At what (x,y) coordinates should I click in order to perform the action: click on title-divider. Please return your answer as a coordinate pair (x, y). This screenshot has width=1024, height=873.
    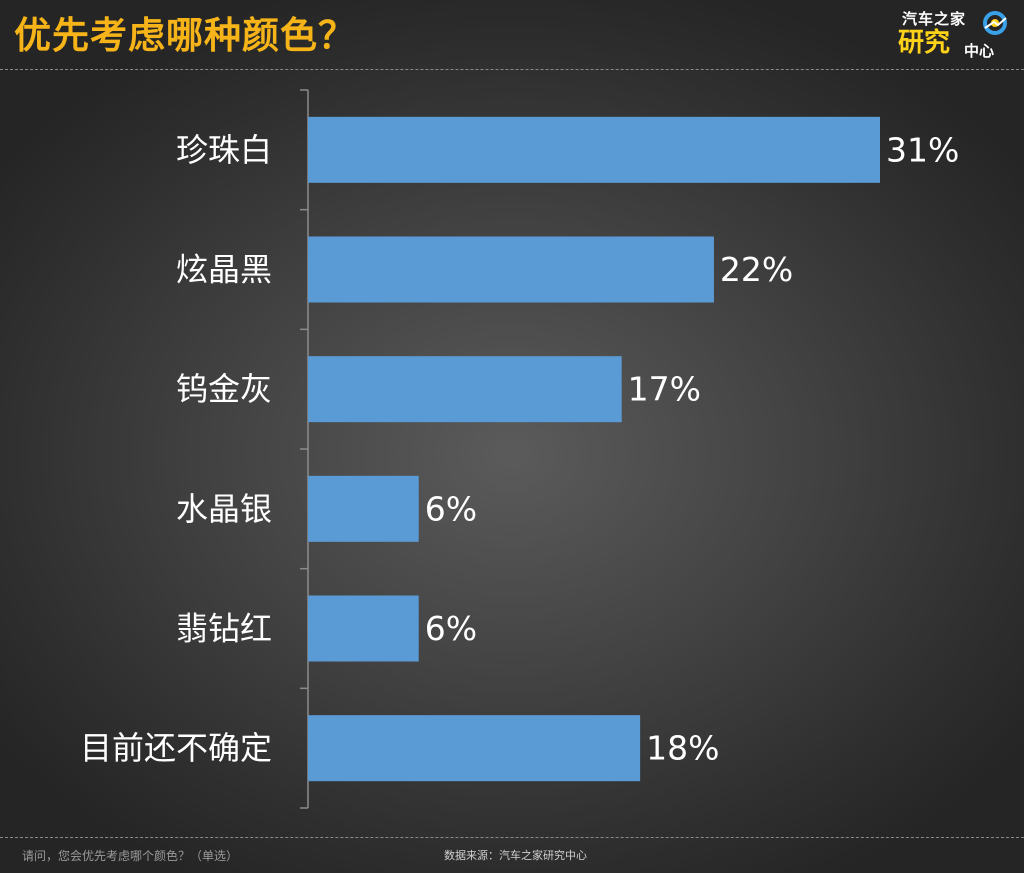
    Looking at the image, I should click on (512, 69).